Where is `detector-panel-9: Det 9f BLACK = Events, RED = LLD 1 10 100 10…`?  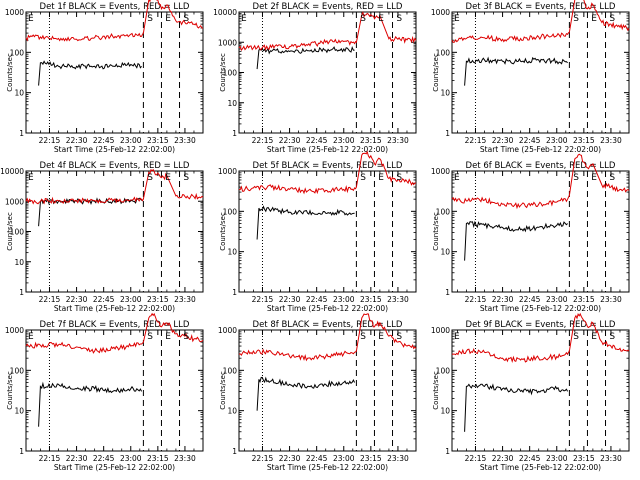 detector-panel-9: Det 9f BLACK = Events, RED = LLD 1 10 100 10… is located at coordinates (530, 392).